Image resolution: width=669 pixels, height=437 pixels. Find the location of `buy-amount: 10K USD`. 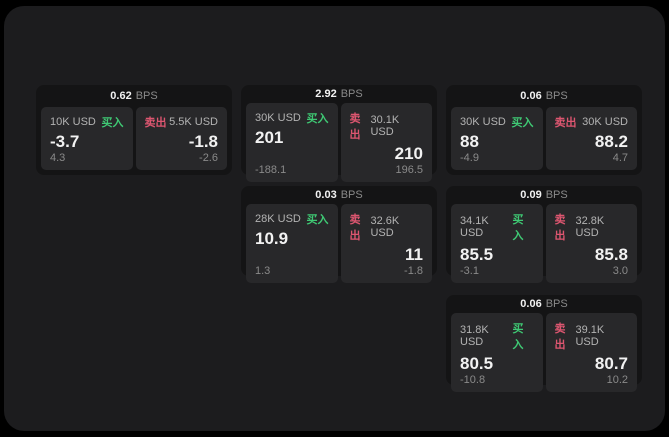

buy-amount: 10K USD is located at coordinates (73, 122).